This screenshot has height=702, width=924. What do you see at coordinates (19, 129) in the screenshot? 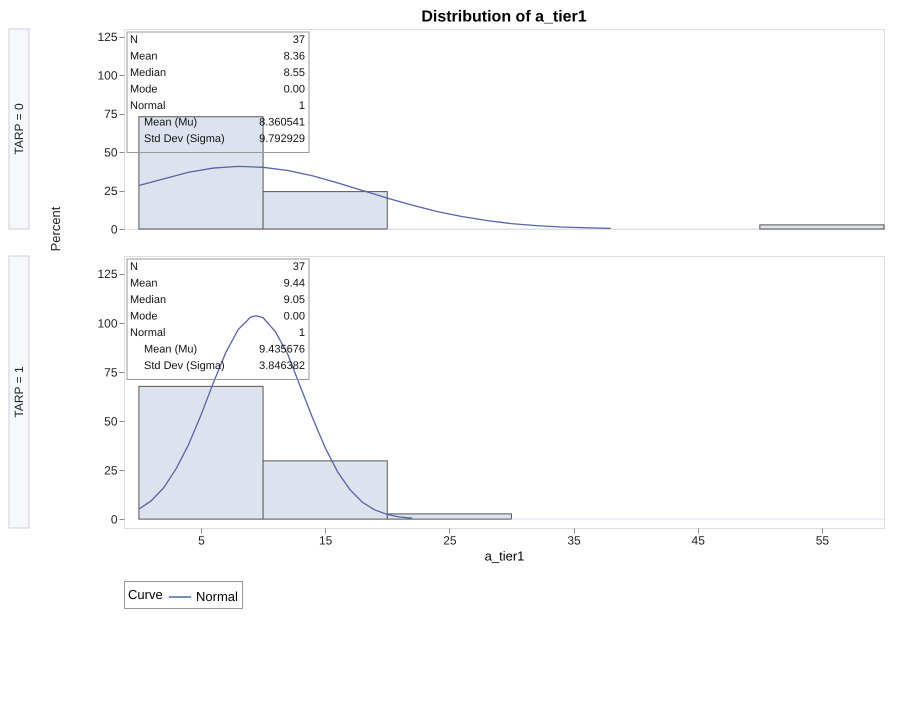
I see `text: TARP = 0` at bounding box center [19, 129].